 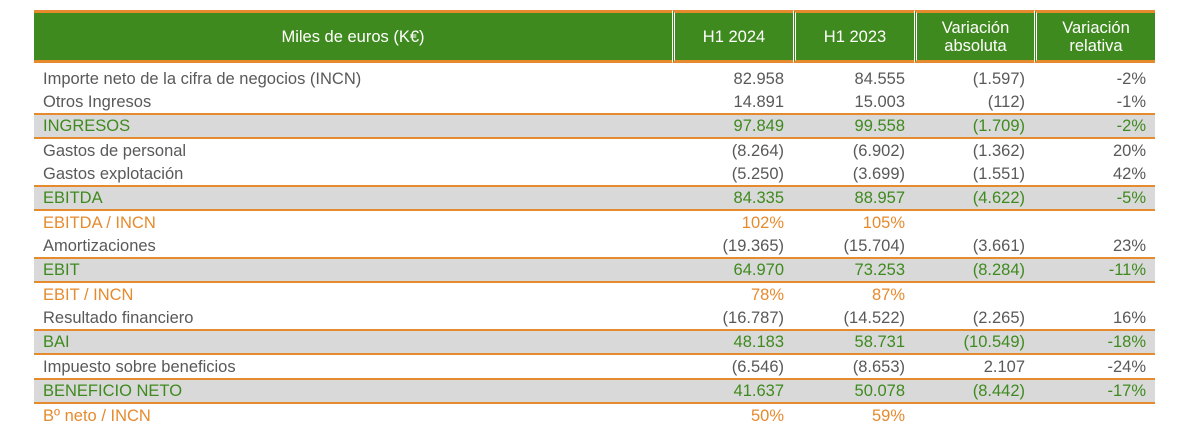 I want to click on header-label-column: Miles de euros (K€), so click(x=353, y=36).